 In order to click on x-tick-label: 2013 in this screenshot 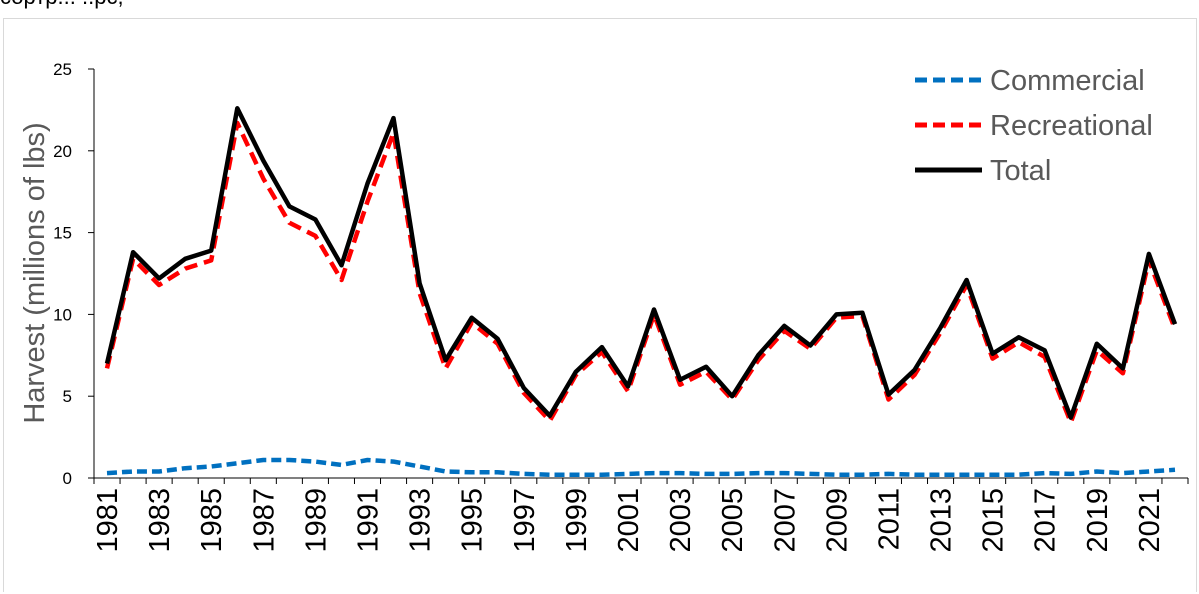, I will do `click(942, 520)`.